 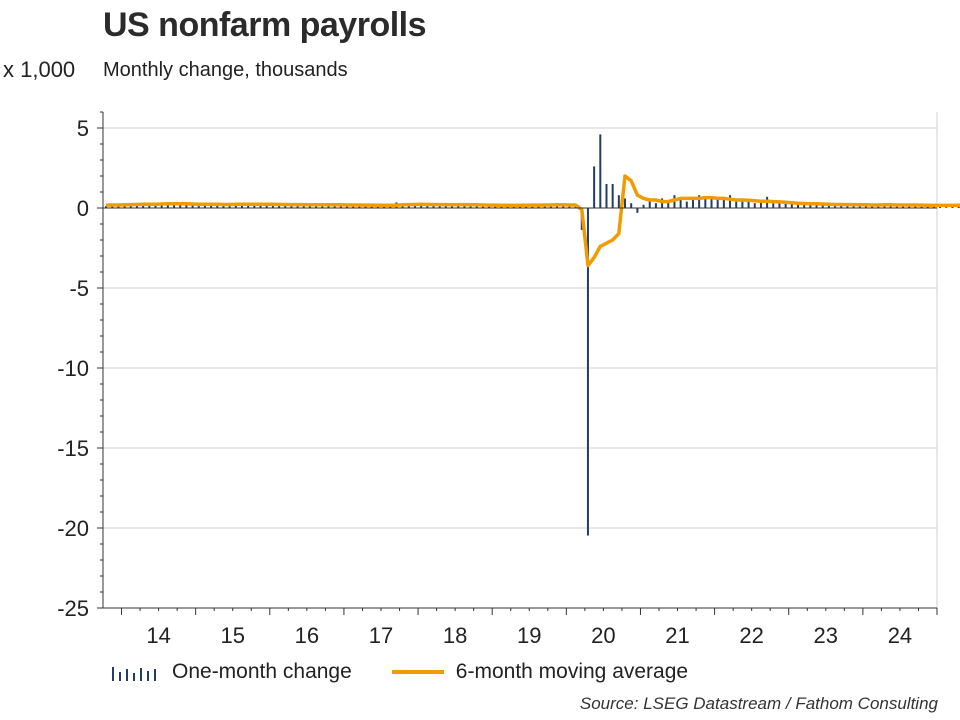 I want to click on x-tick-label: 14, so click(x=158, y=635).